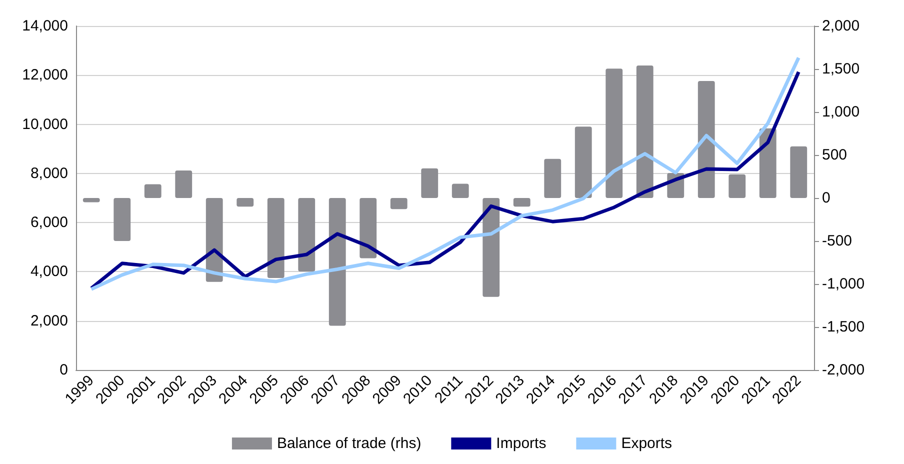 This screenshot has width=904, height=464. Describe the element at coordinates (49, 271) in the screenshot. I see `y-tick-label: 4,000` at that location.